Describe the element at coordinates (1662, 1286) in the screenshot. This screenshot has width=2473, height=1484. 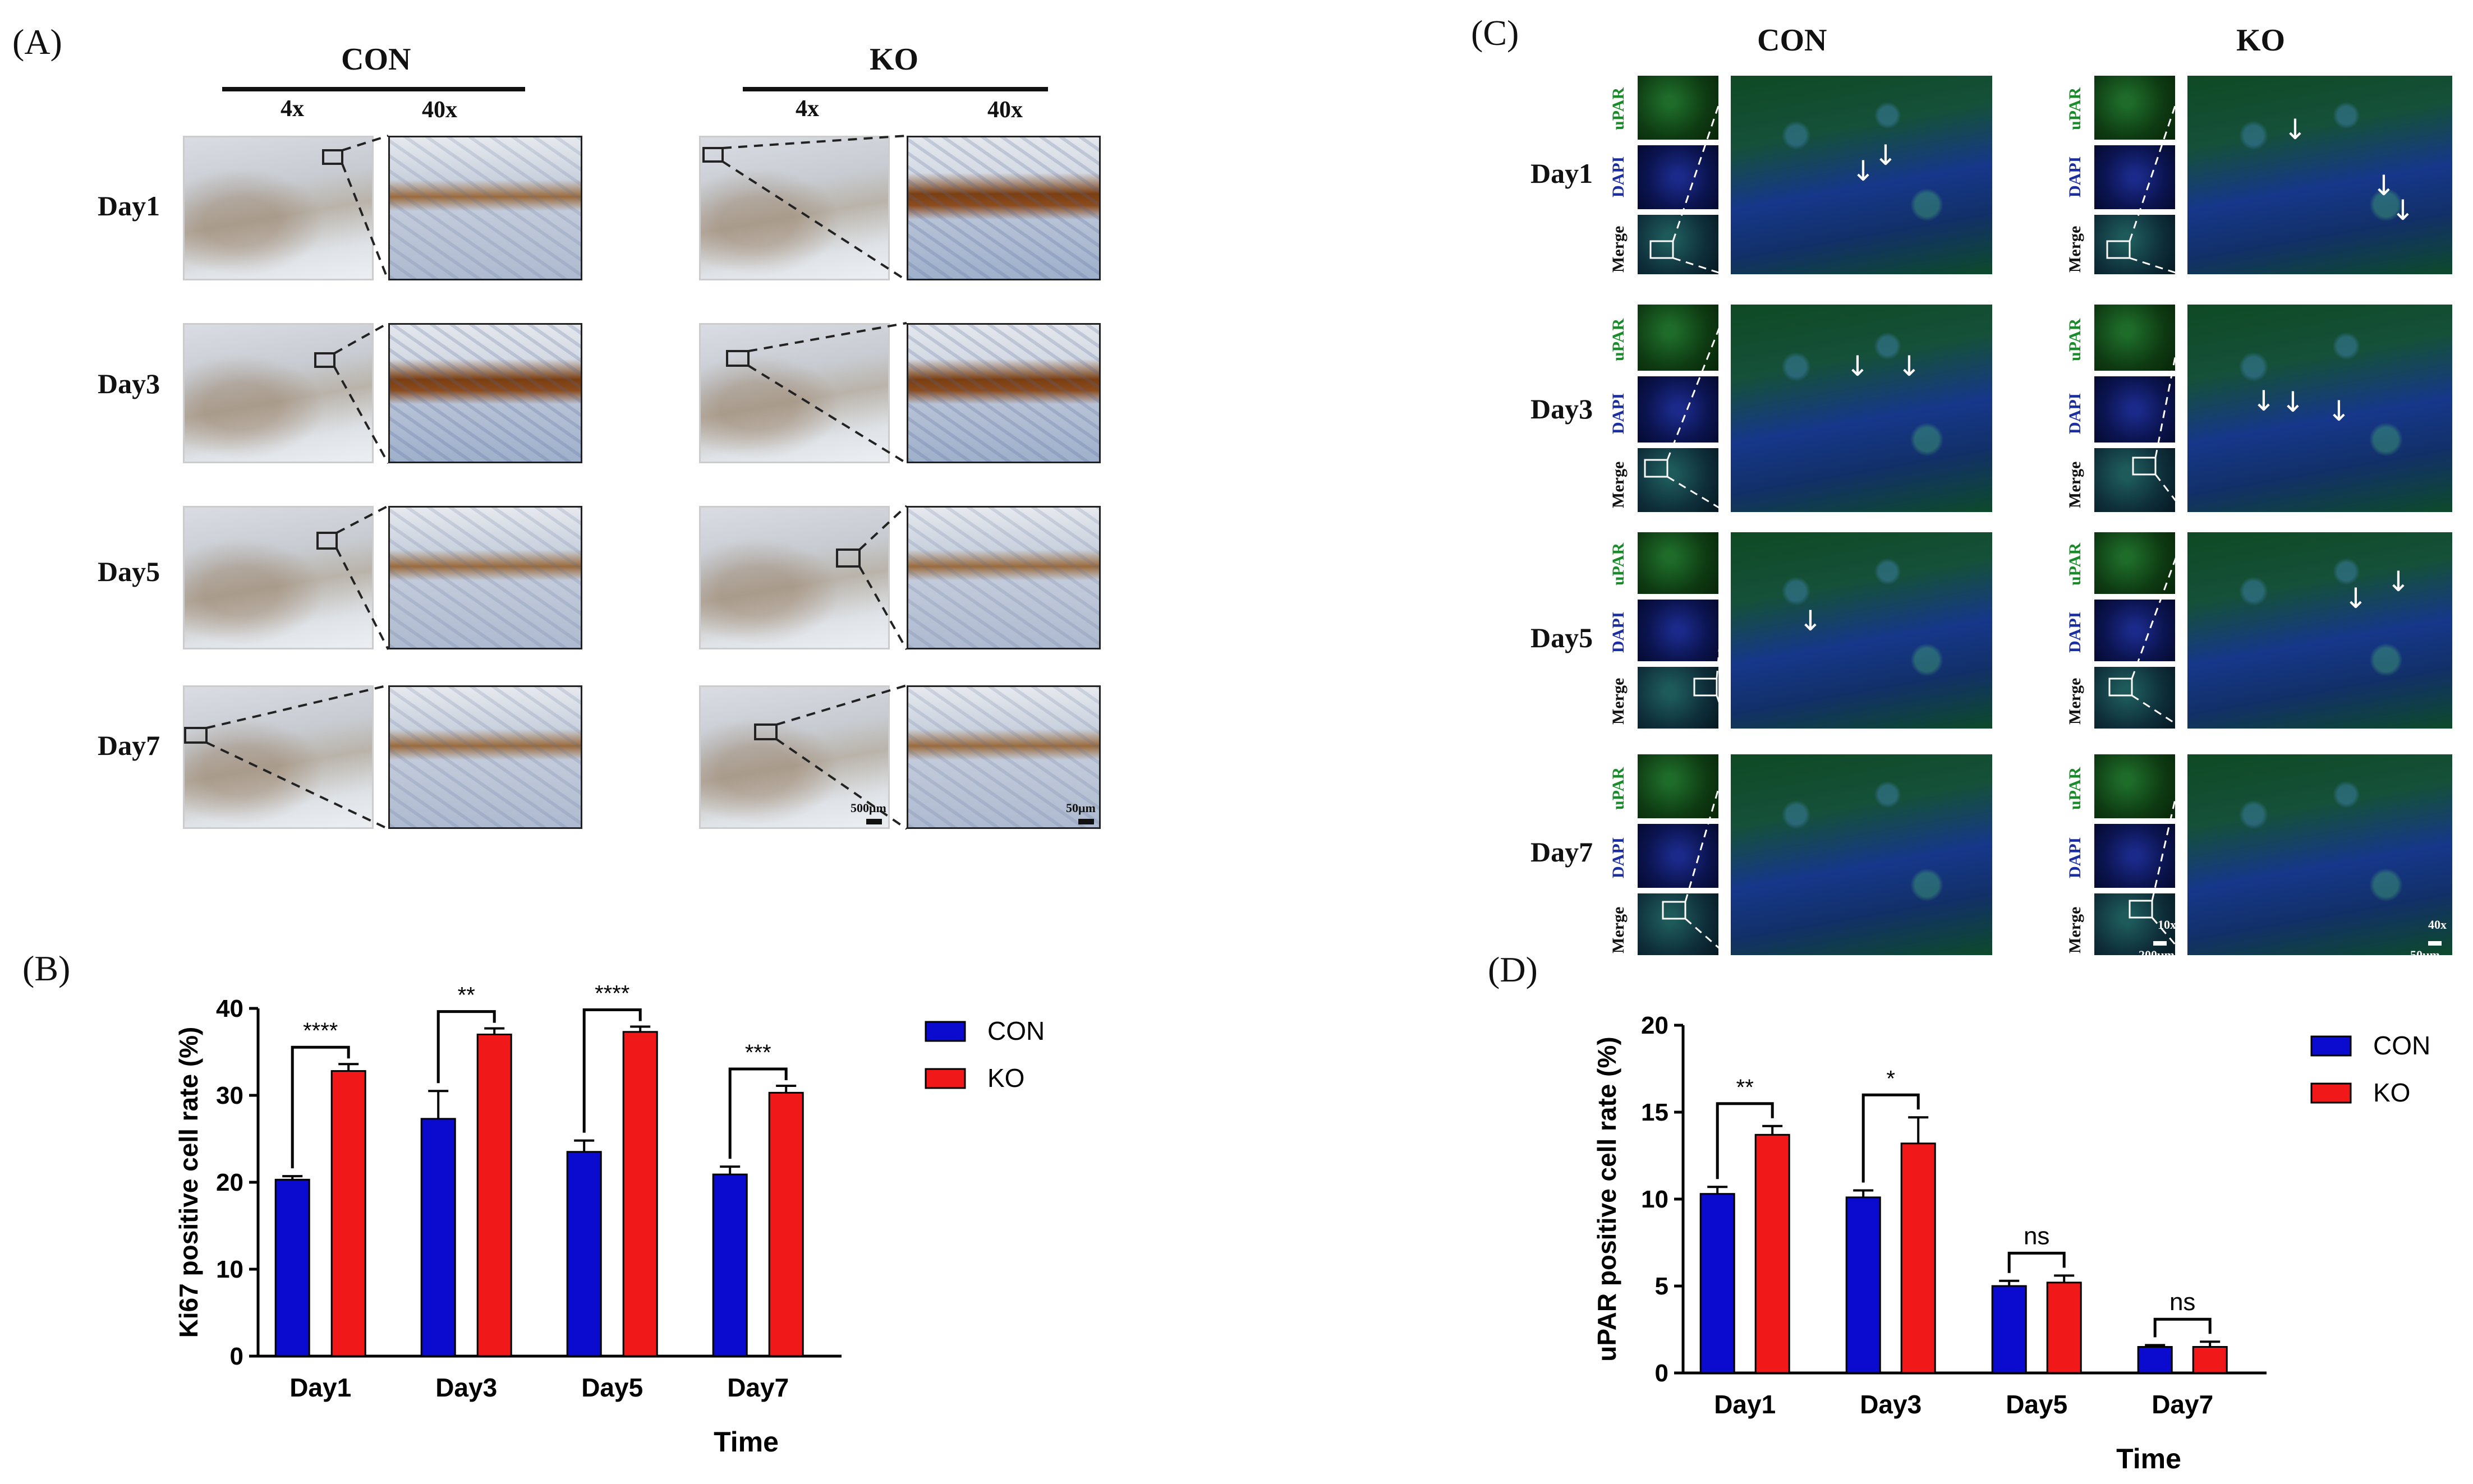
I see `y-tick-label: 5` at that location.